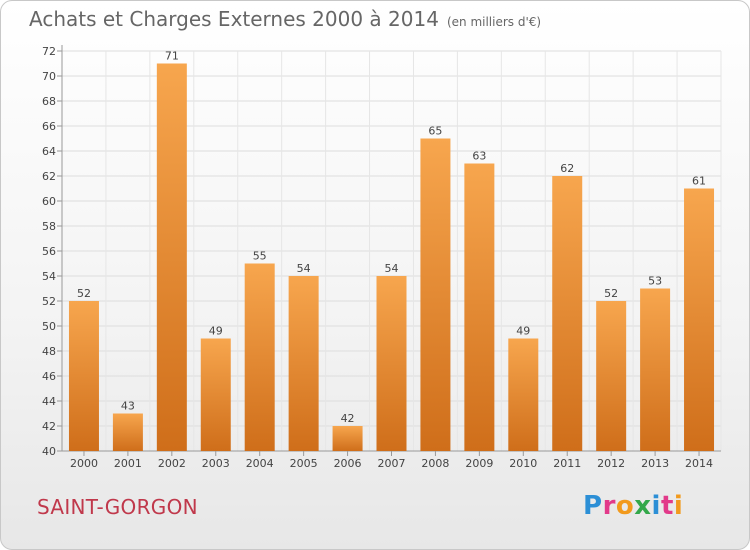 The image size is (750, 550). Describe the element at coordinates (49, 301) in the screenshot. I see `y-tick-label: 52` at that location.